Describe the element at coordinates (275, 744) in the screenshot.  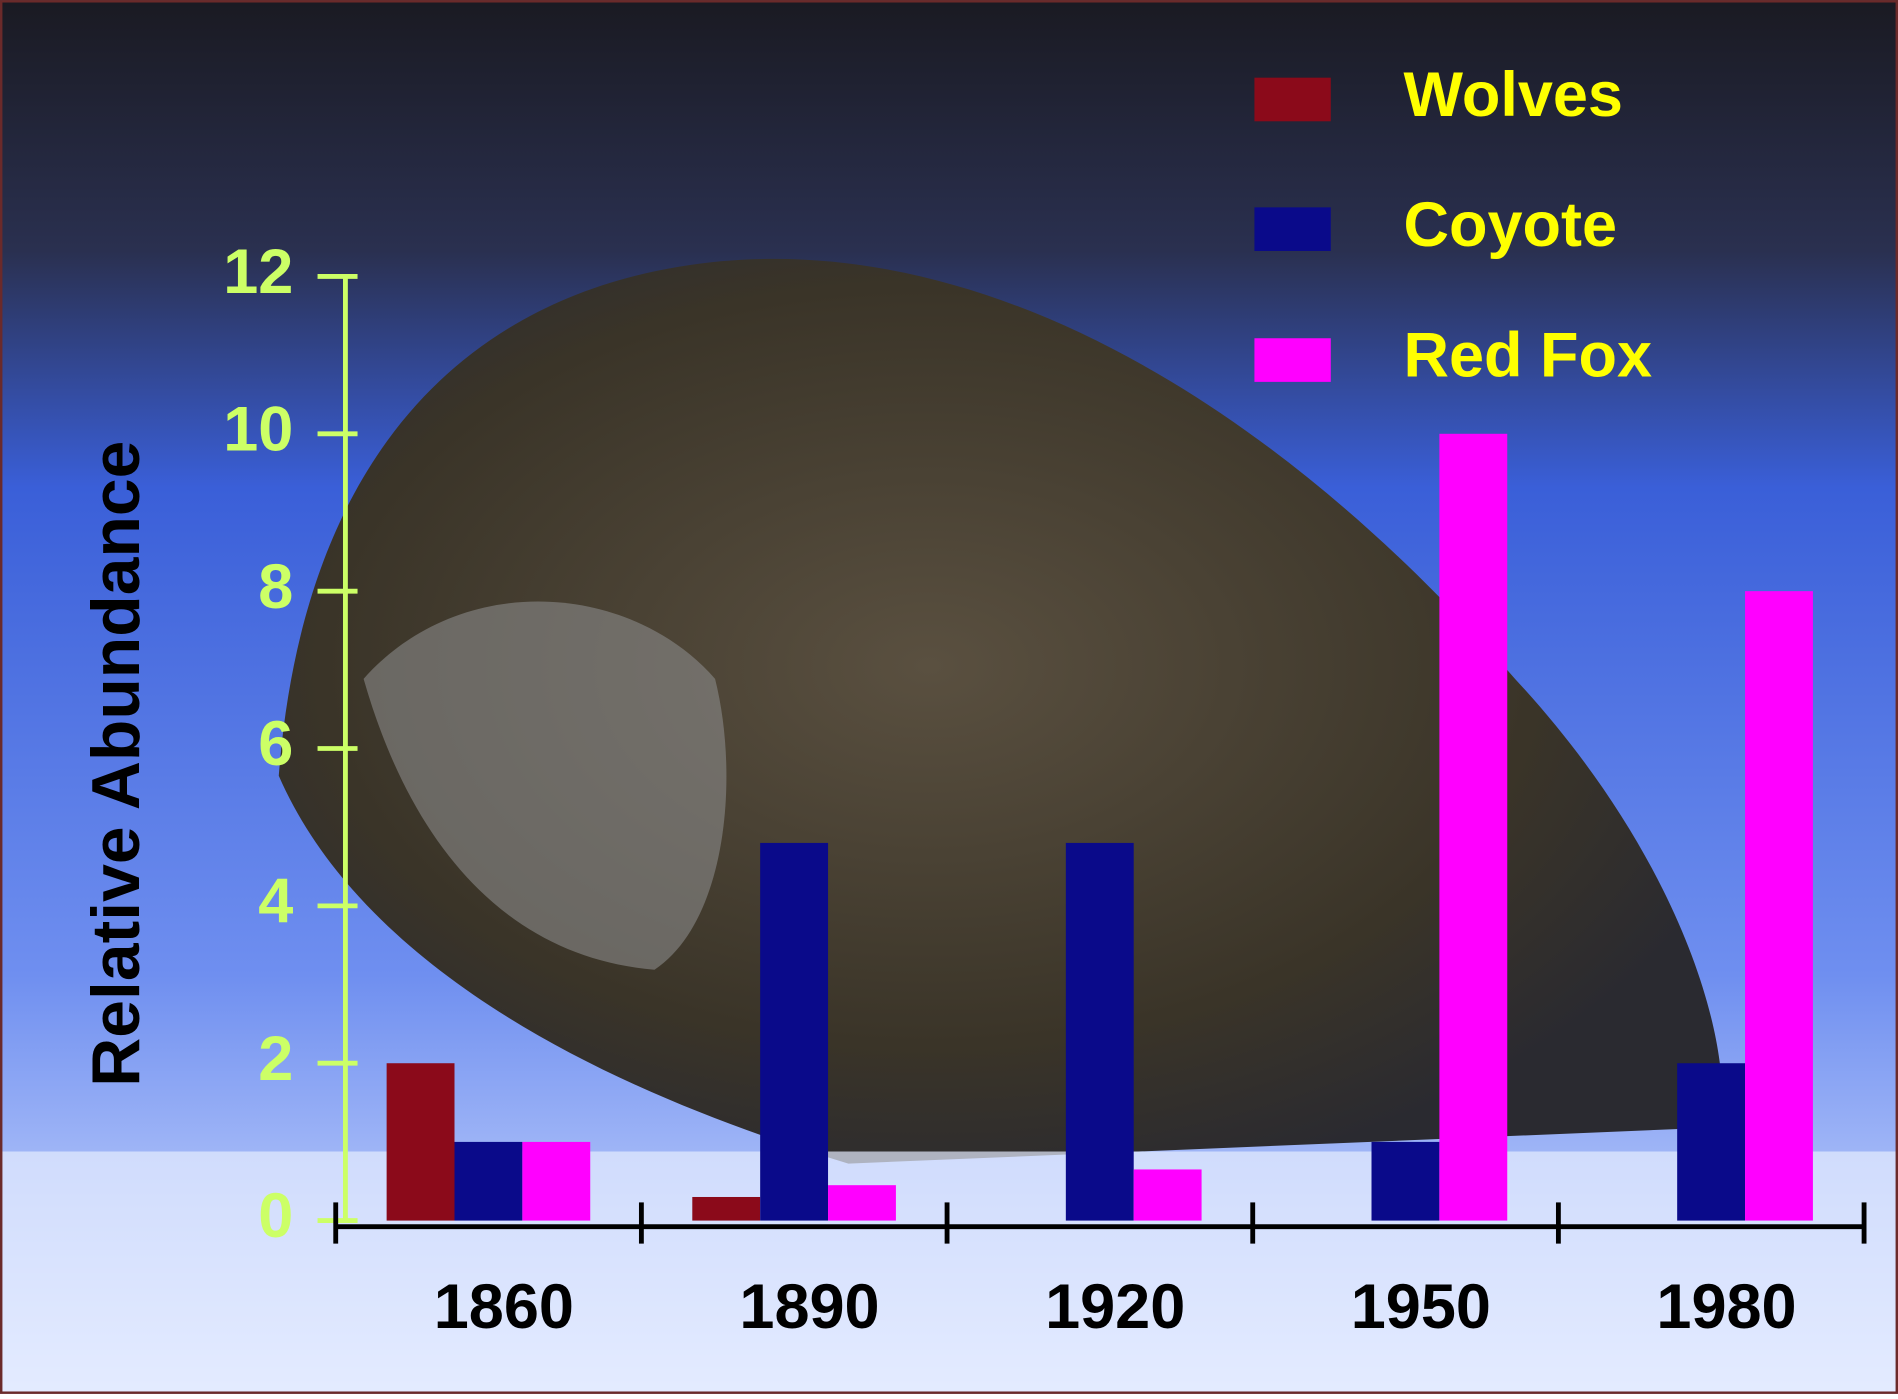
I see `y-tick-label: 6` at that location.